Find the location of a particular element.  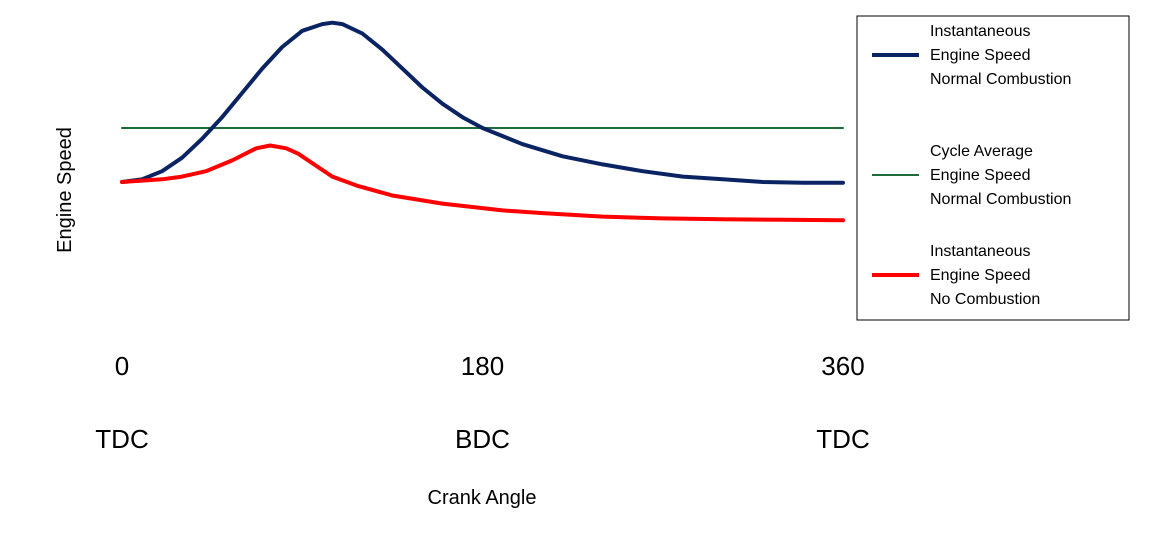

legend-box is located at coordinates (993, 168).